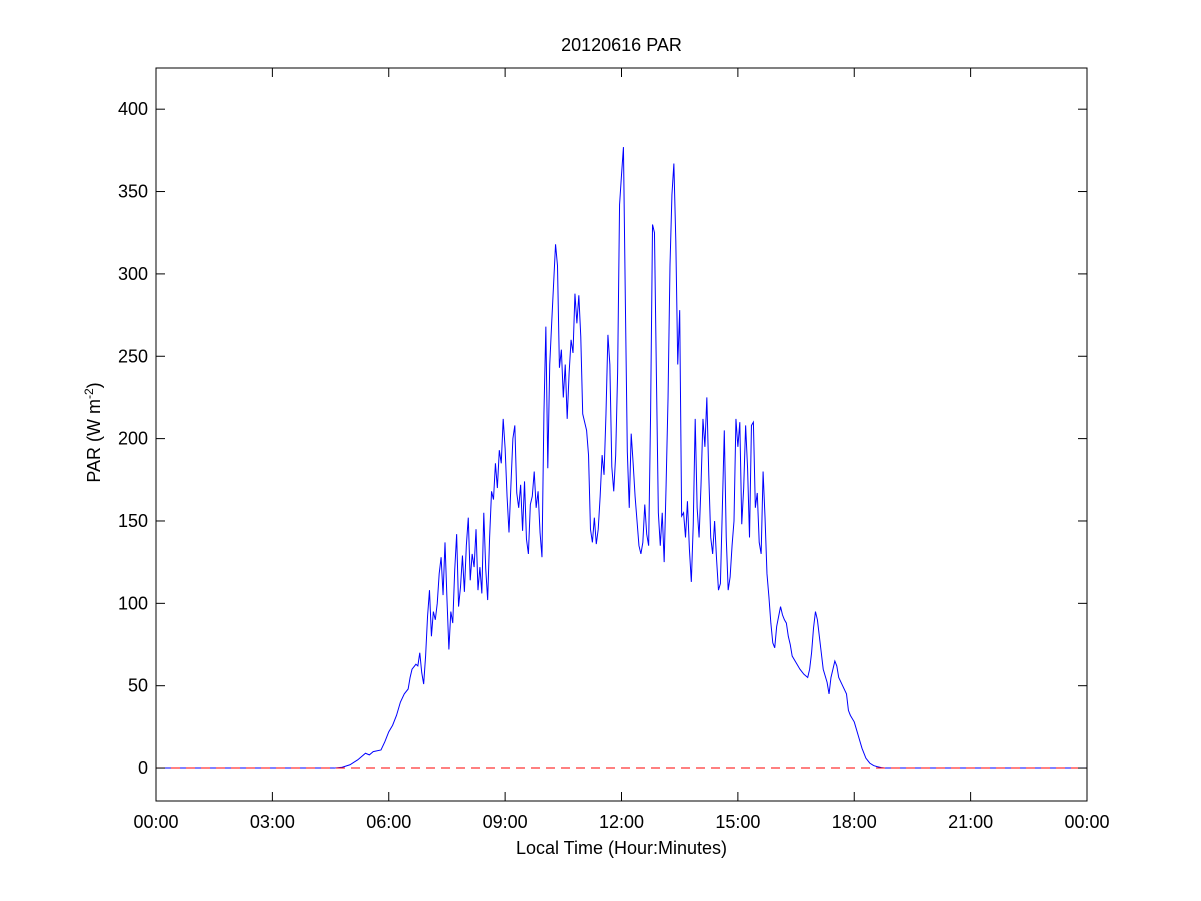  What do you see at coordinates (133, 439) in the screenshot?
I see `y-tick-label: 200` at bounding box center [133, 439].